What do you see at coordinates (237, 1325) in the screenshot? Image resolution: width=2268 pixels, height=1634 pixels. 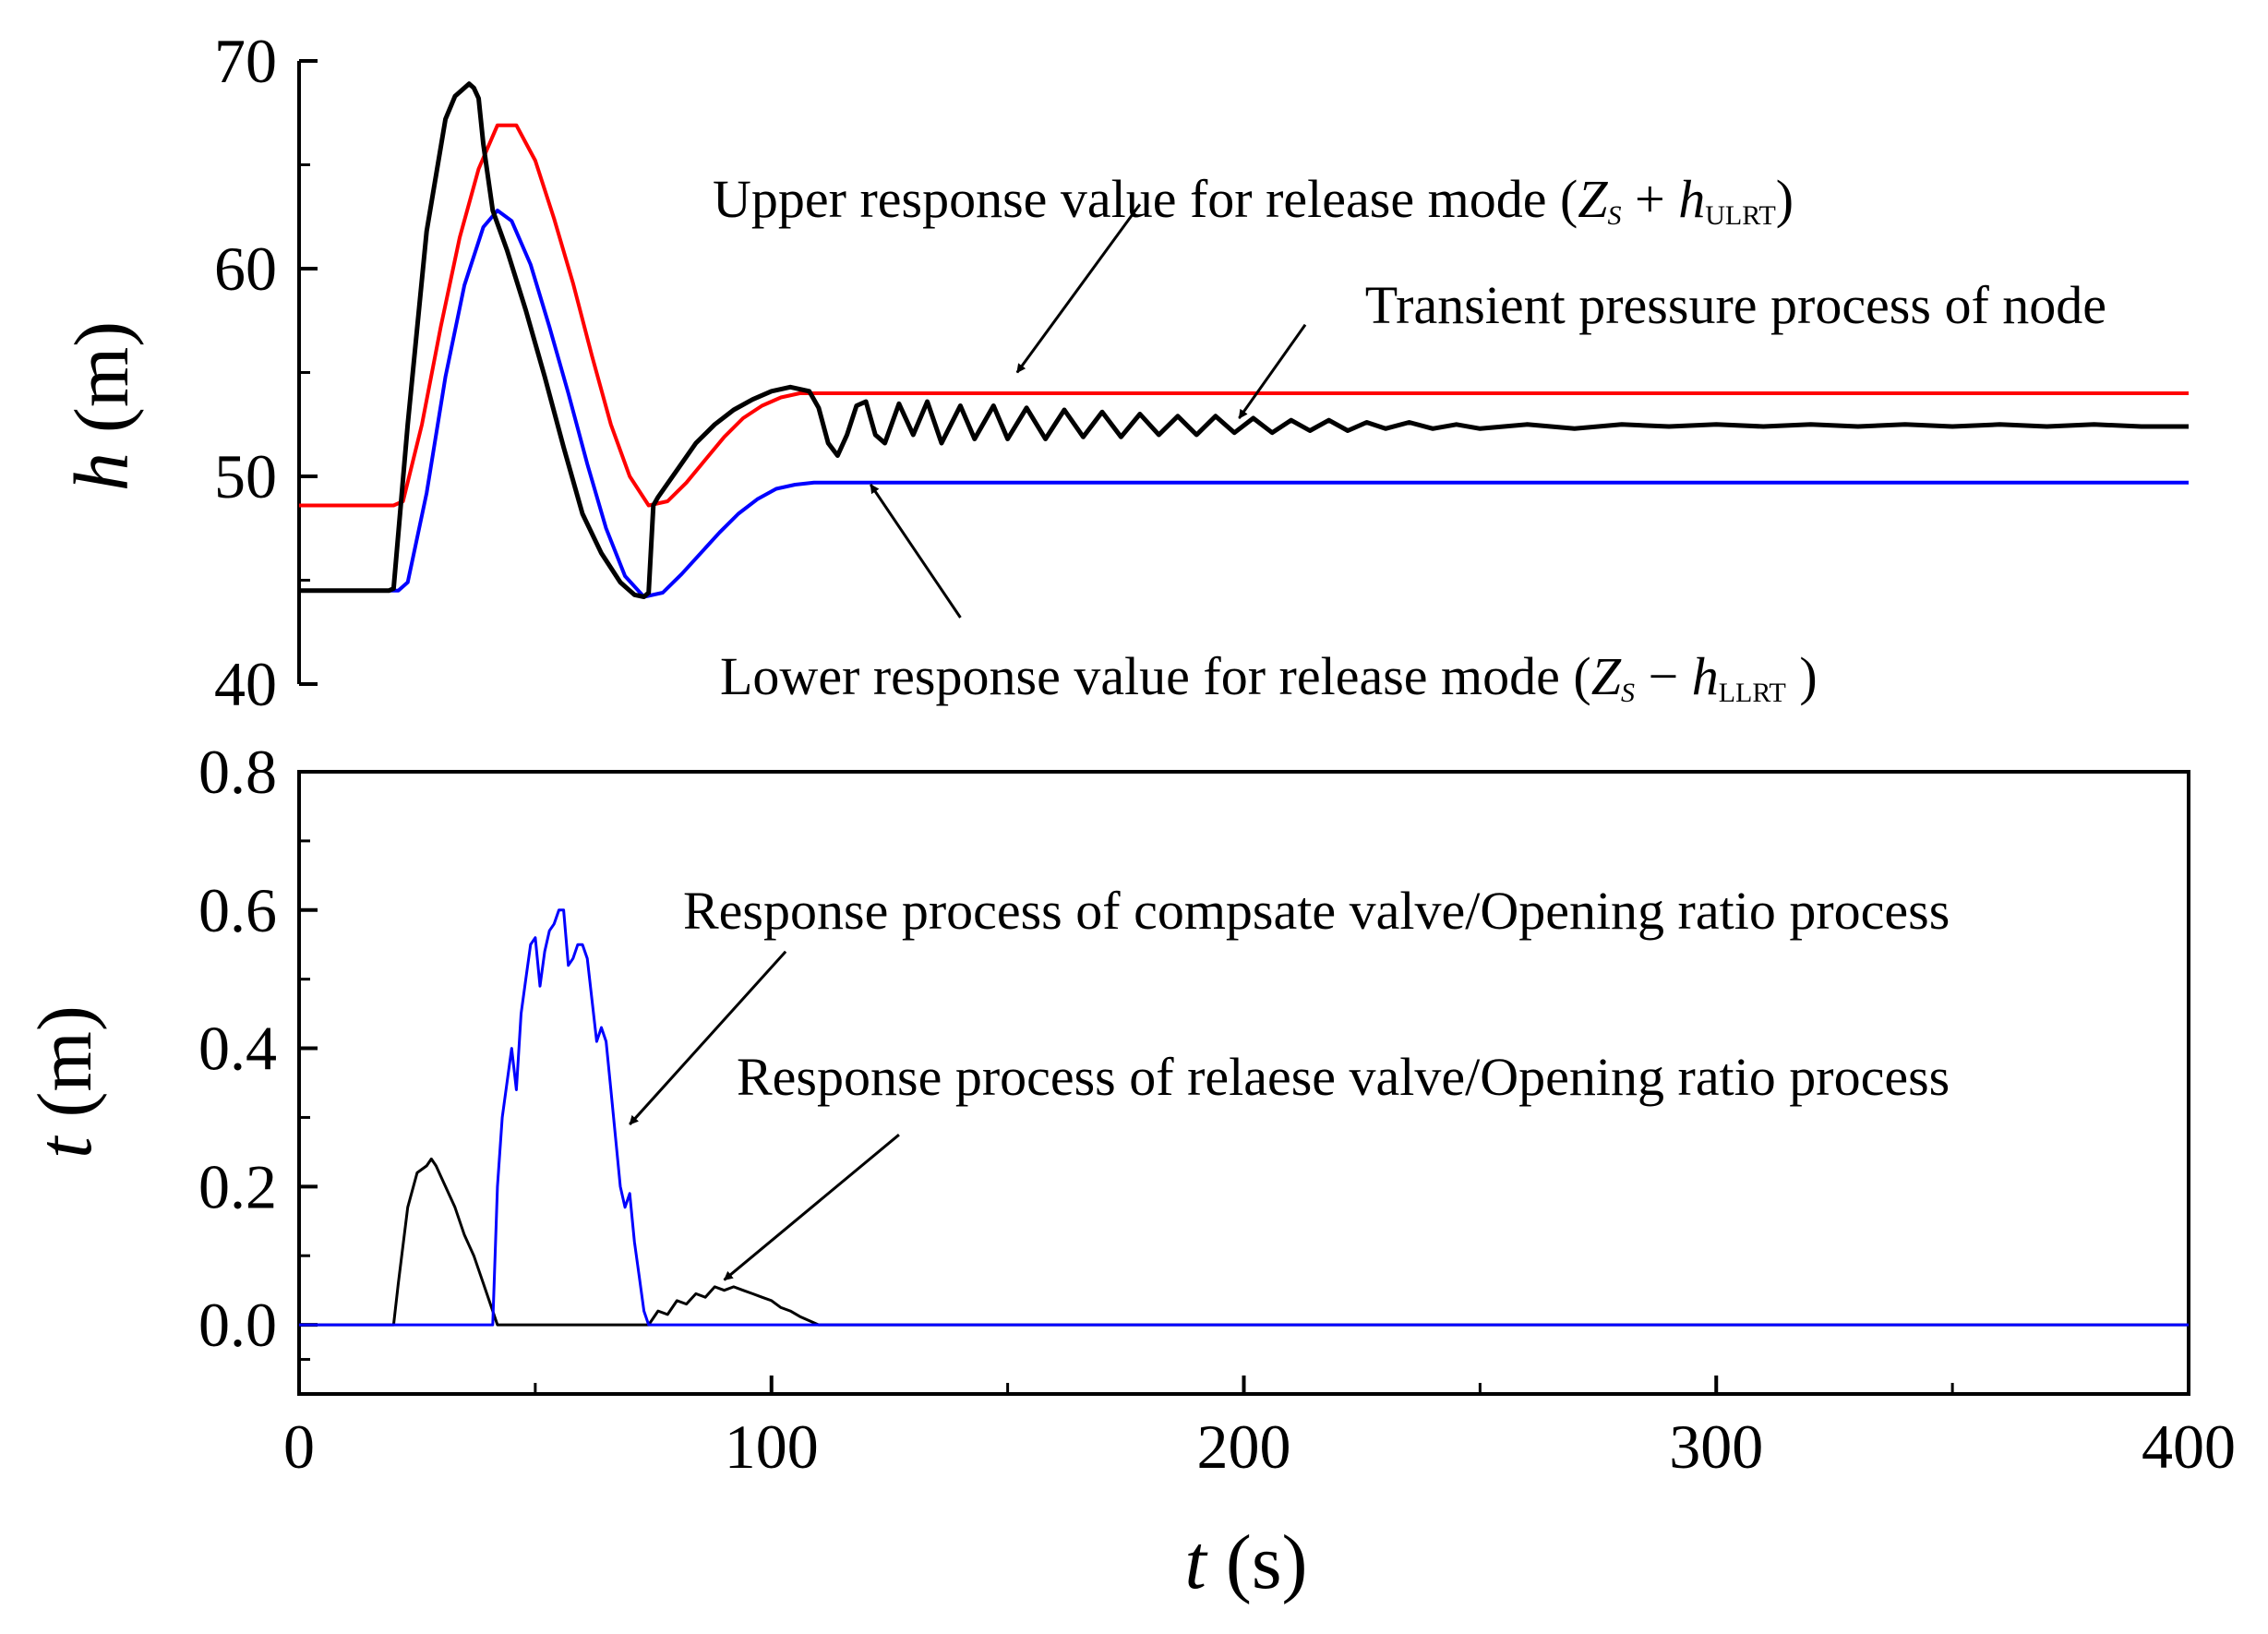 I see `bottom-y-tick-label: 0.0` at bounding box center [237, 1325].